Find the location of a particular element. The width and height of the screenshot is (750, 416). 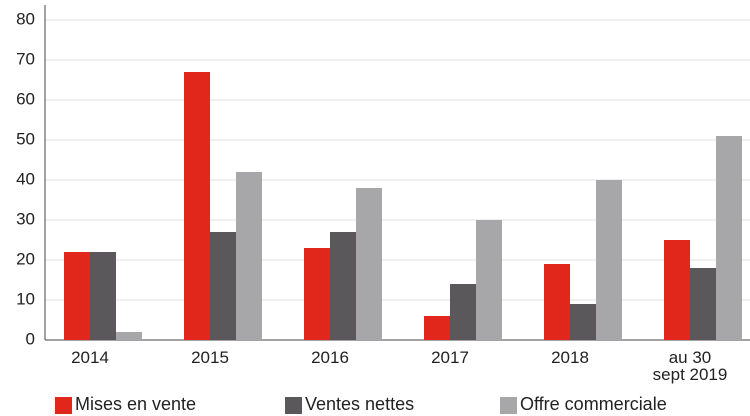

y-tick-label: 0 is located at coordinates (30, 338).